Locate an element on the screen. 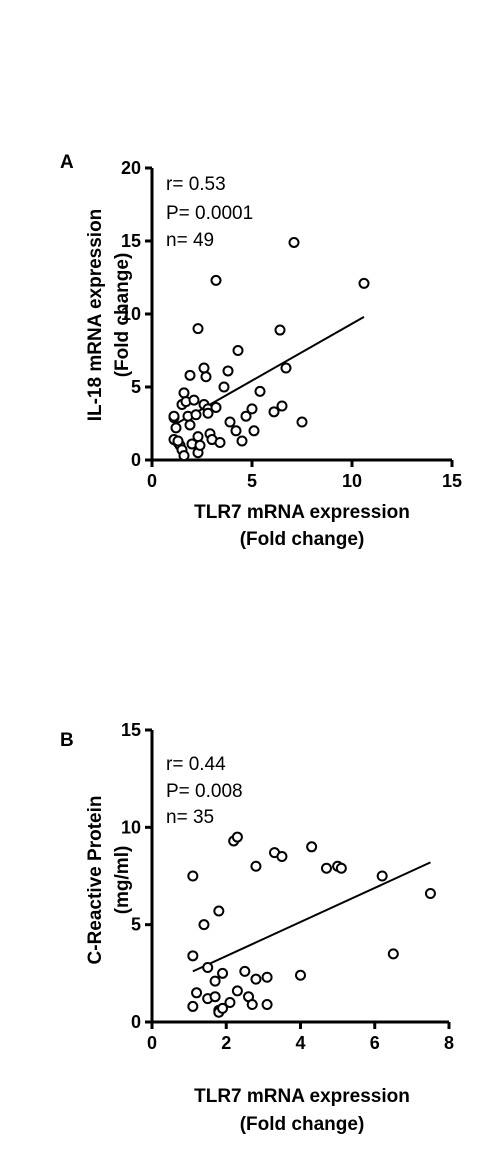  x-tick-label-b: 0 is located at coordinates (152, 1043).